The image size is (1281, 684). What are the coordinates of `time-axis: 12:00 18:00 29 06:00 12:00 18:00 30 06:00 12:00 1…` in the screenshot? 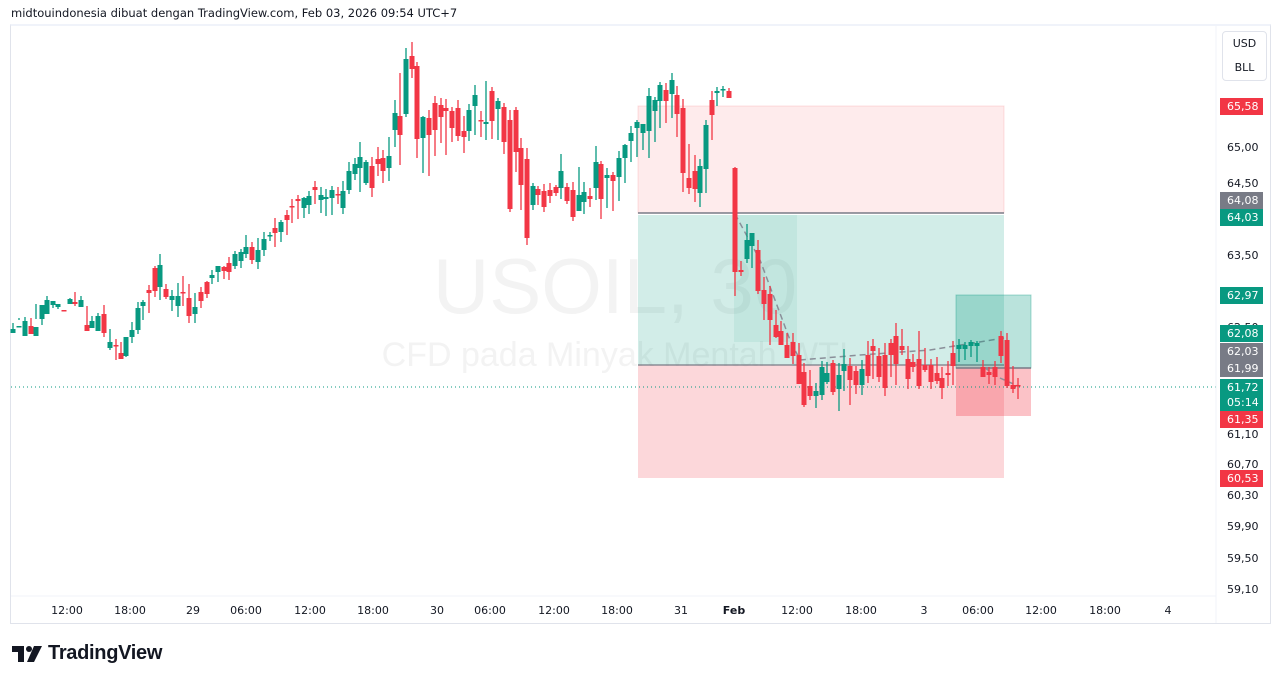 It's located at (613, 606).